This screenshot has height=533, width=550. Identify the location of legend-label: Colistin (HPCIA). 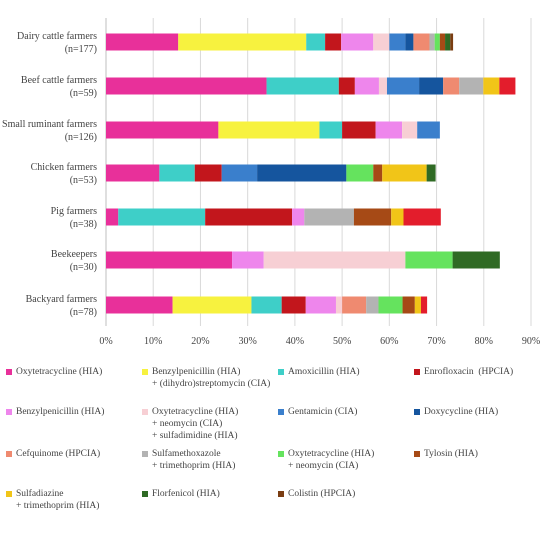
(322, 494).